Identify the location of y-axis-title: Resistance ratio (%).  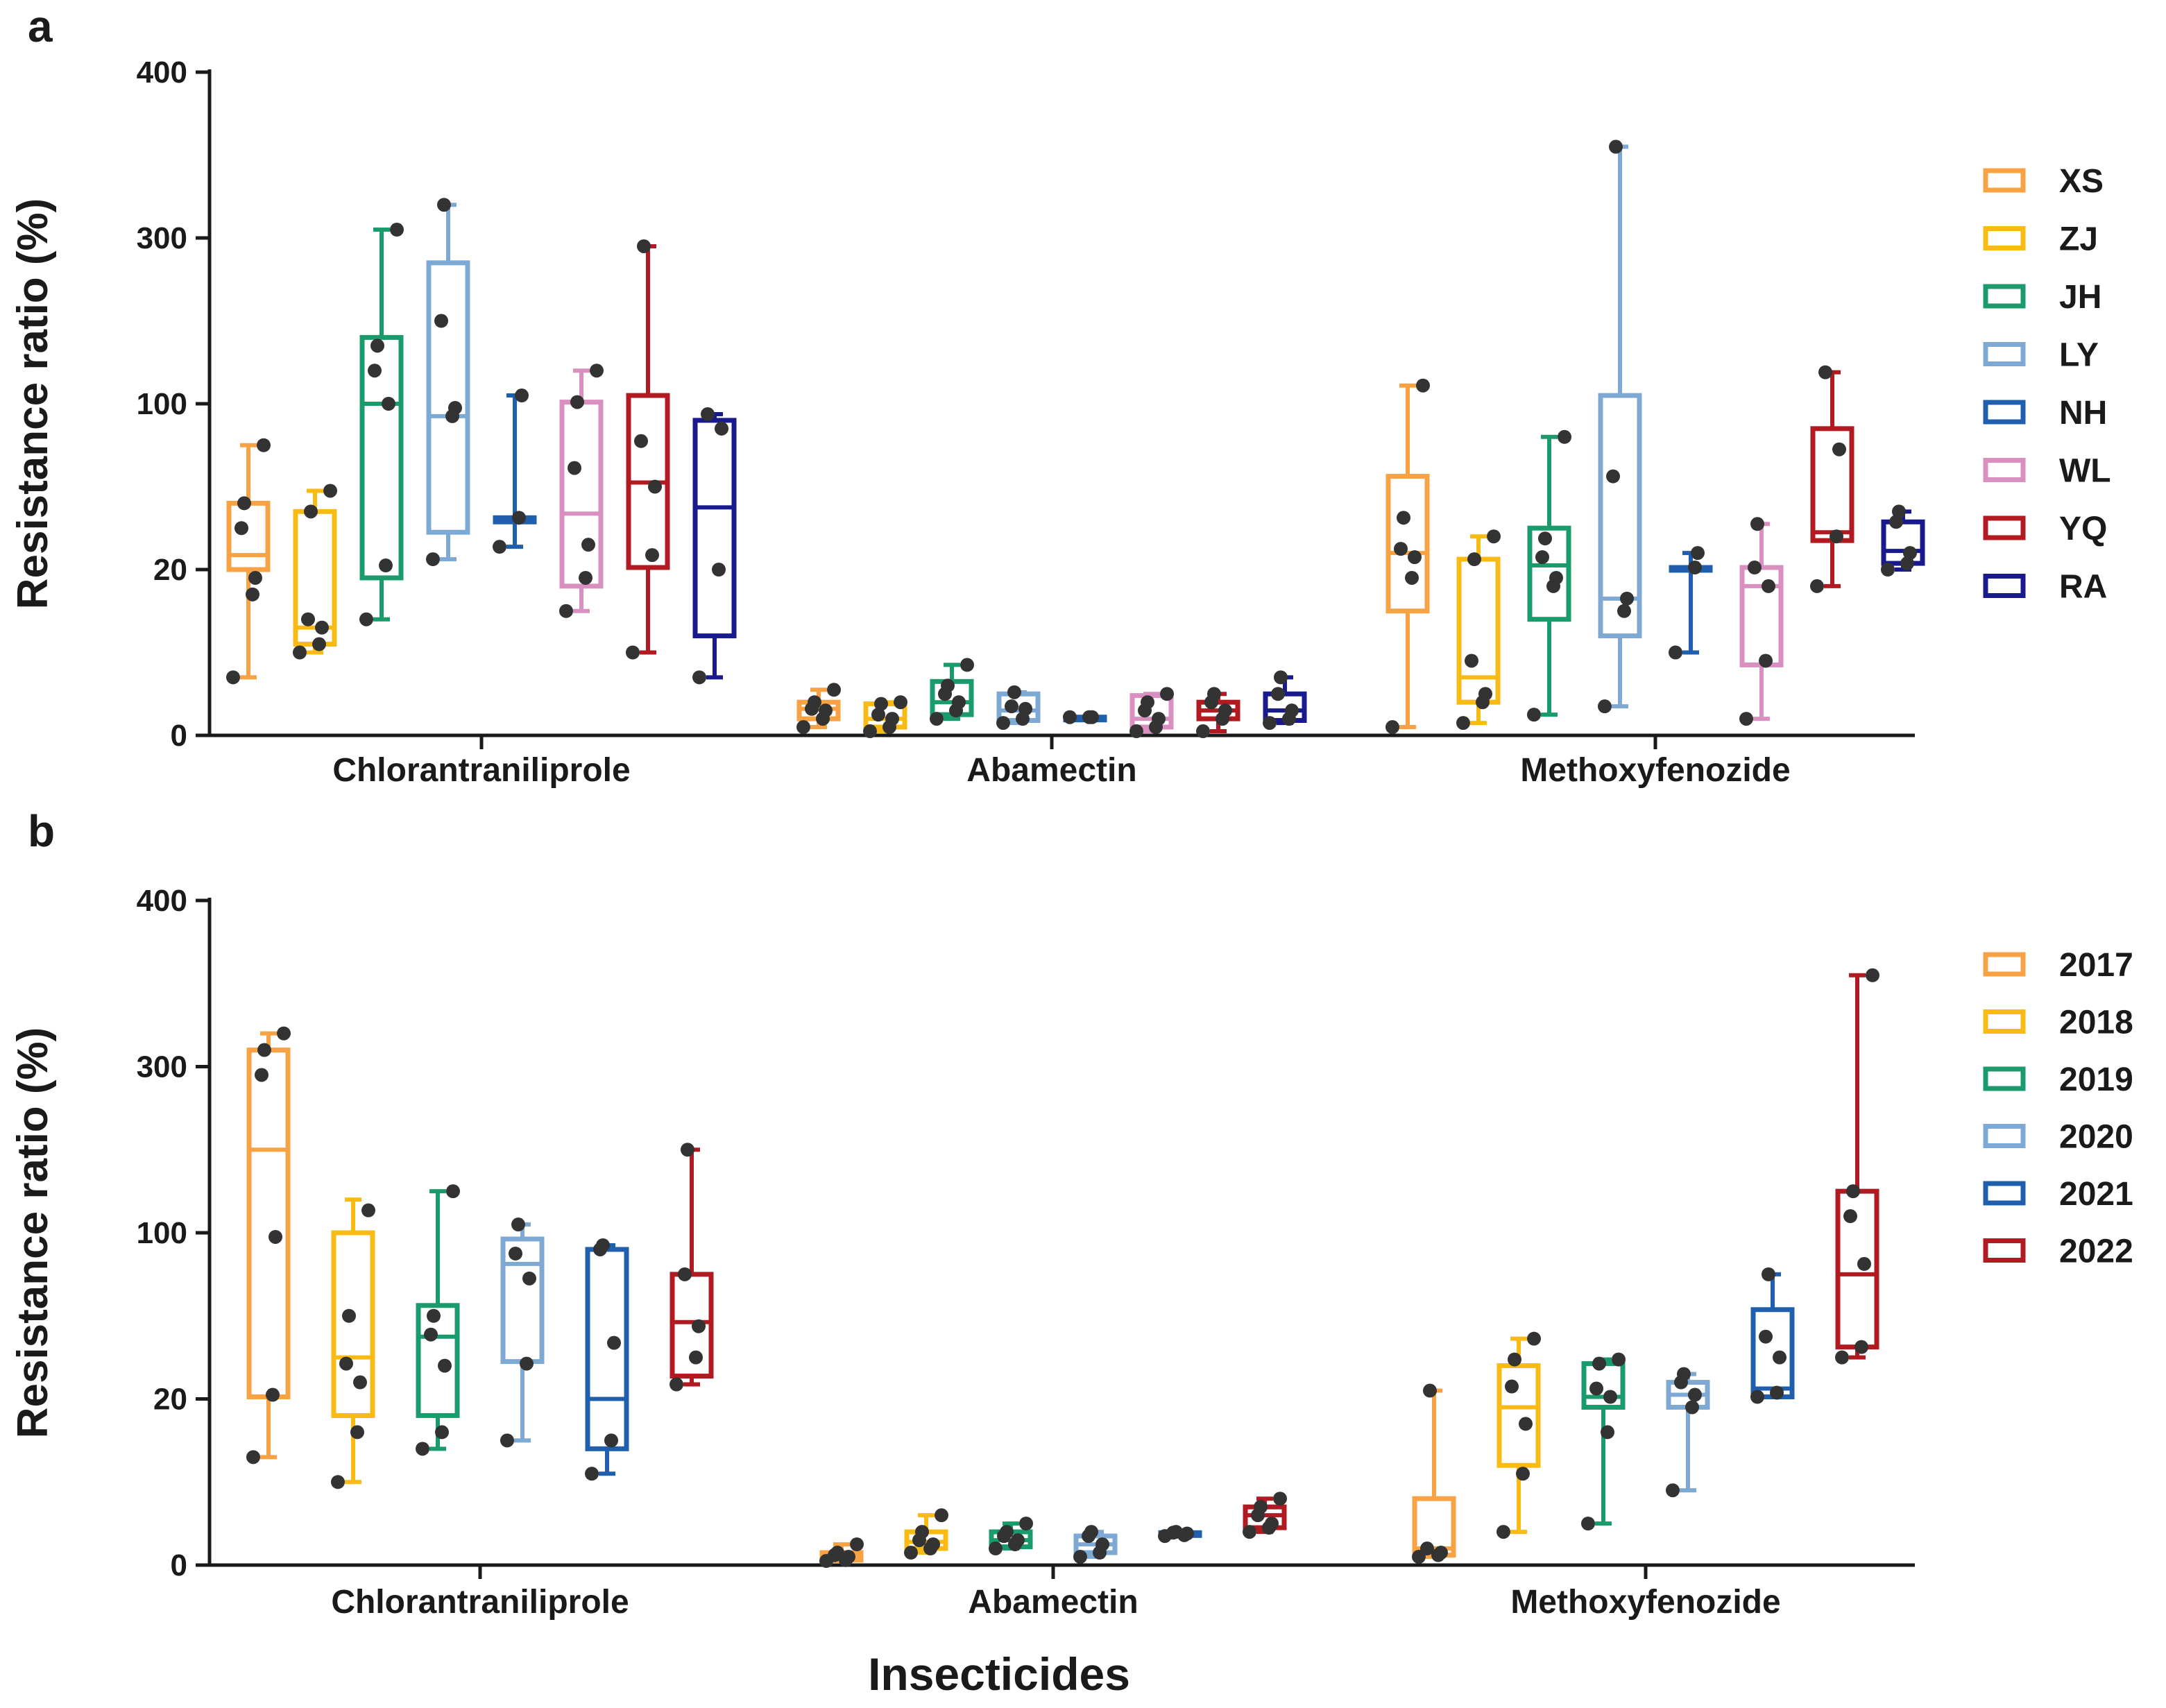
(33, 1233).